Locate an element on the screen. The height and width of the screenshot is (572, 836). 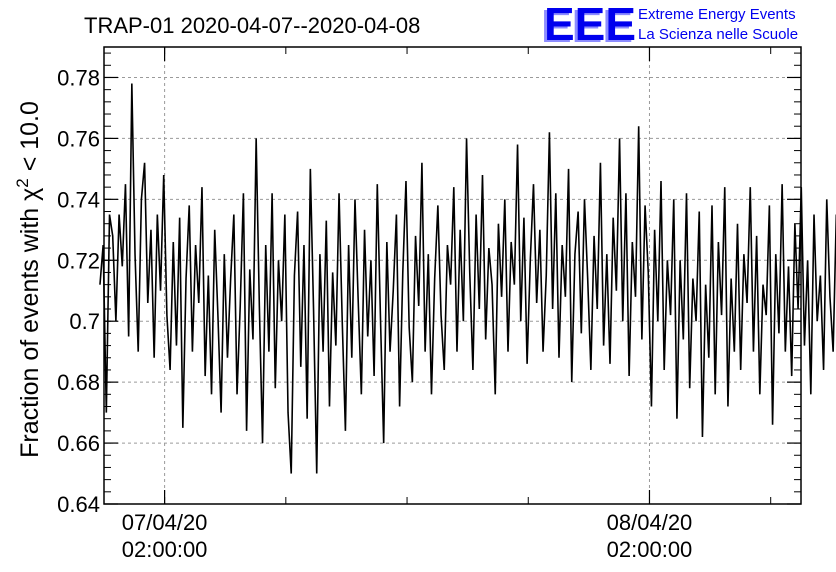
y-tick-label: 0.68 is located at coordinates (78, 382).